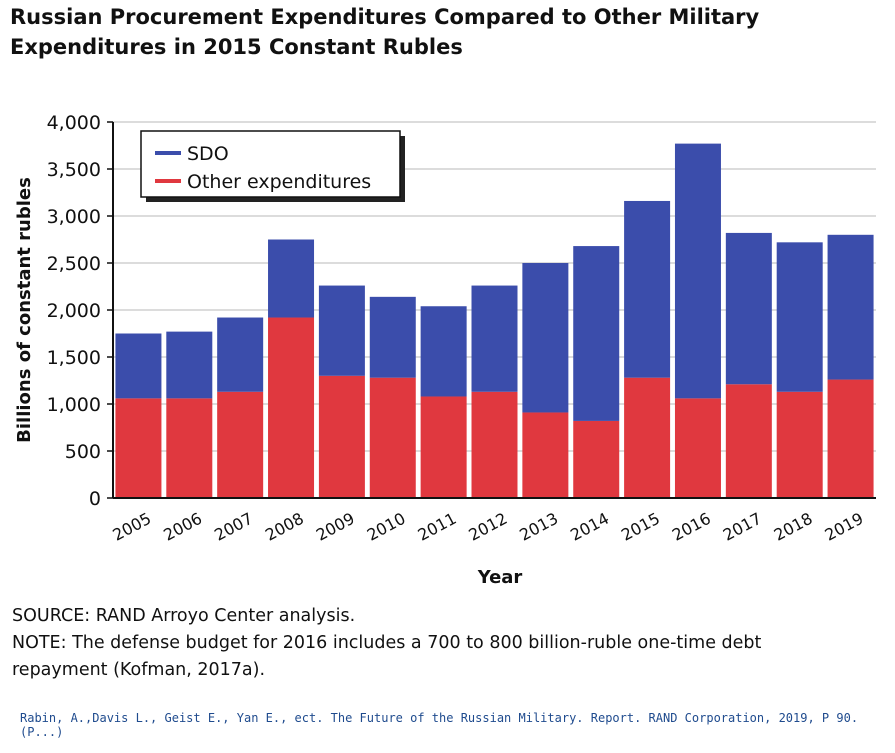 The height and width of the screenshot is (753, 895). I want to click on bar-other-expenditures-2013, so click(545, 455).